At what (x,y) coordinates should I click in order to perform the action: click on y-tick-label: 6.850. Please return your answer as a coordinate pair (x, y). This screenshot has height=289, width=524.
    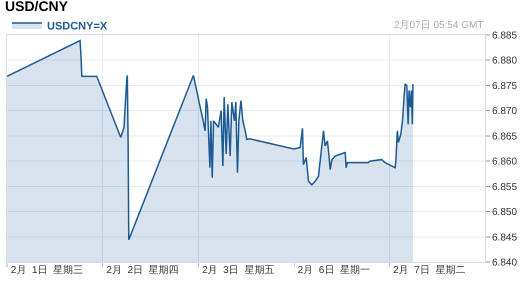
    Looking at the image, I should click on (505, 212).